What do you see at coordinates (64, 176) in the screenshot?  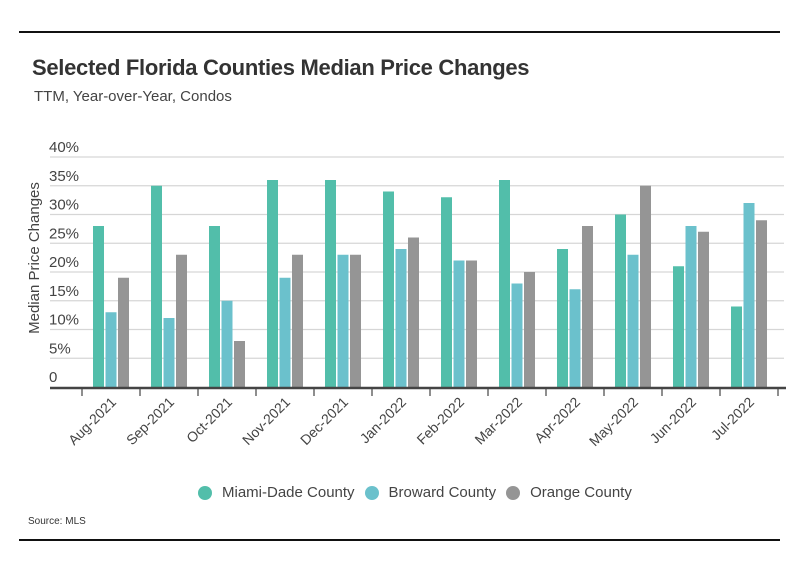 I see `y-tick-label: 35%` at bounding box center [64, 176].